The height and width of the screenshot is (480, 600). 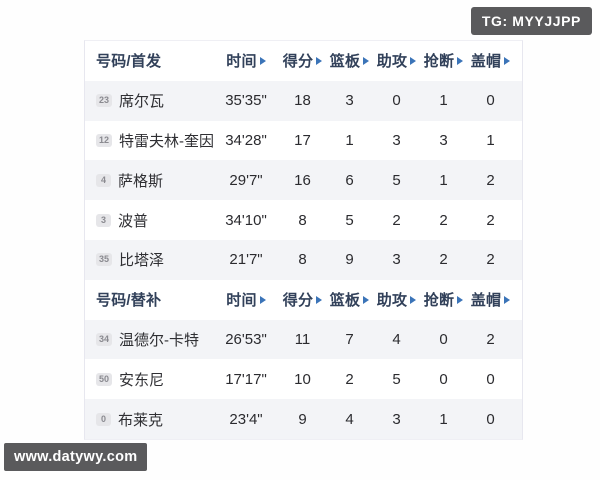 What do you see at coordinates (246, 339) in the screenshot?
I see `stat-time: 26'53"` at bounding box center [246, 339].